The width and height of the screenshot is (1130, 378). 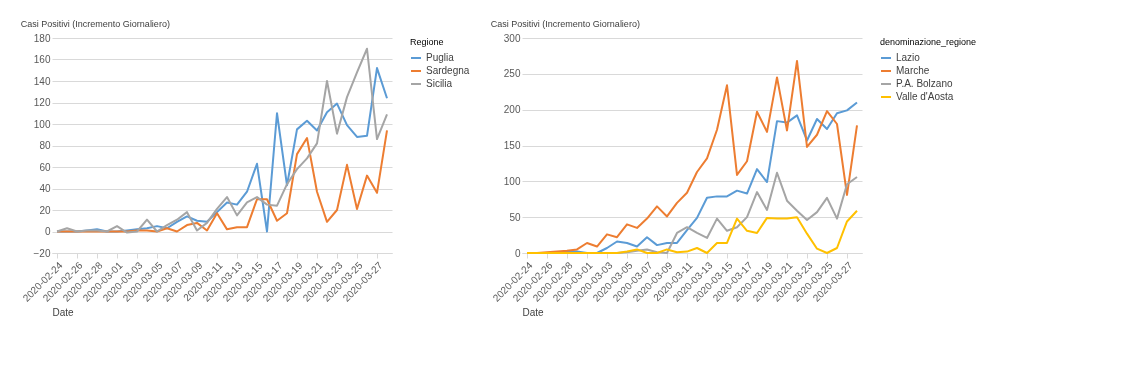 I want to click on y-tick-label: 250, so click(x=512, y=74).